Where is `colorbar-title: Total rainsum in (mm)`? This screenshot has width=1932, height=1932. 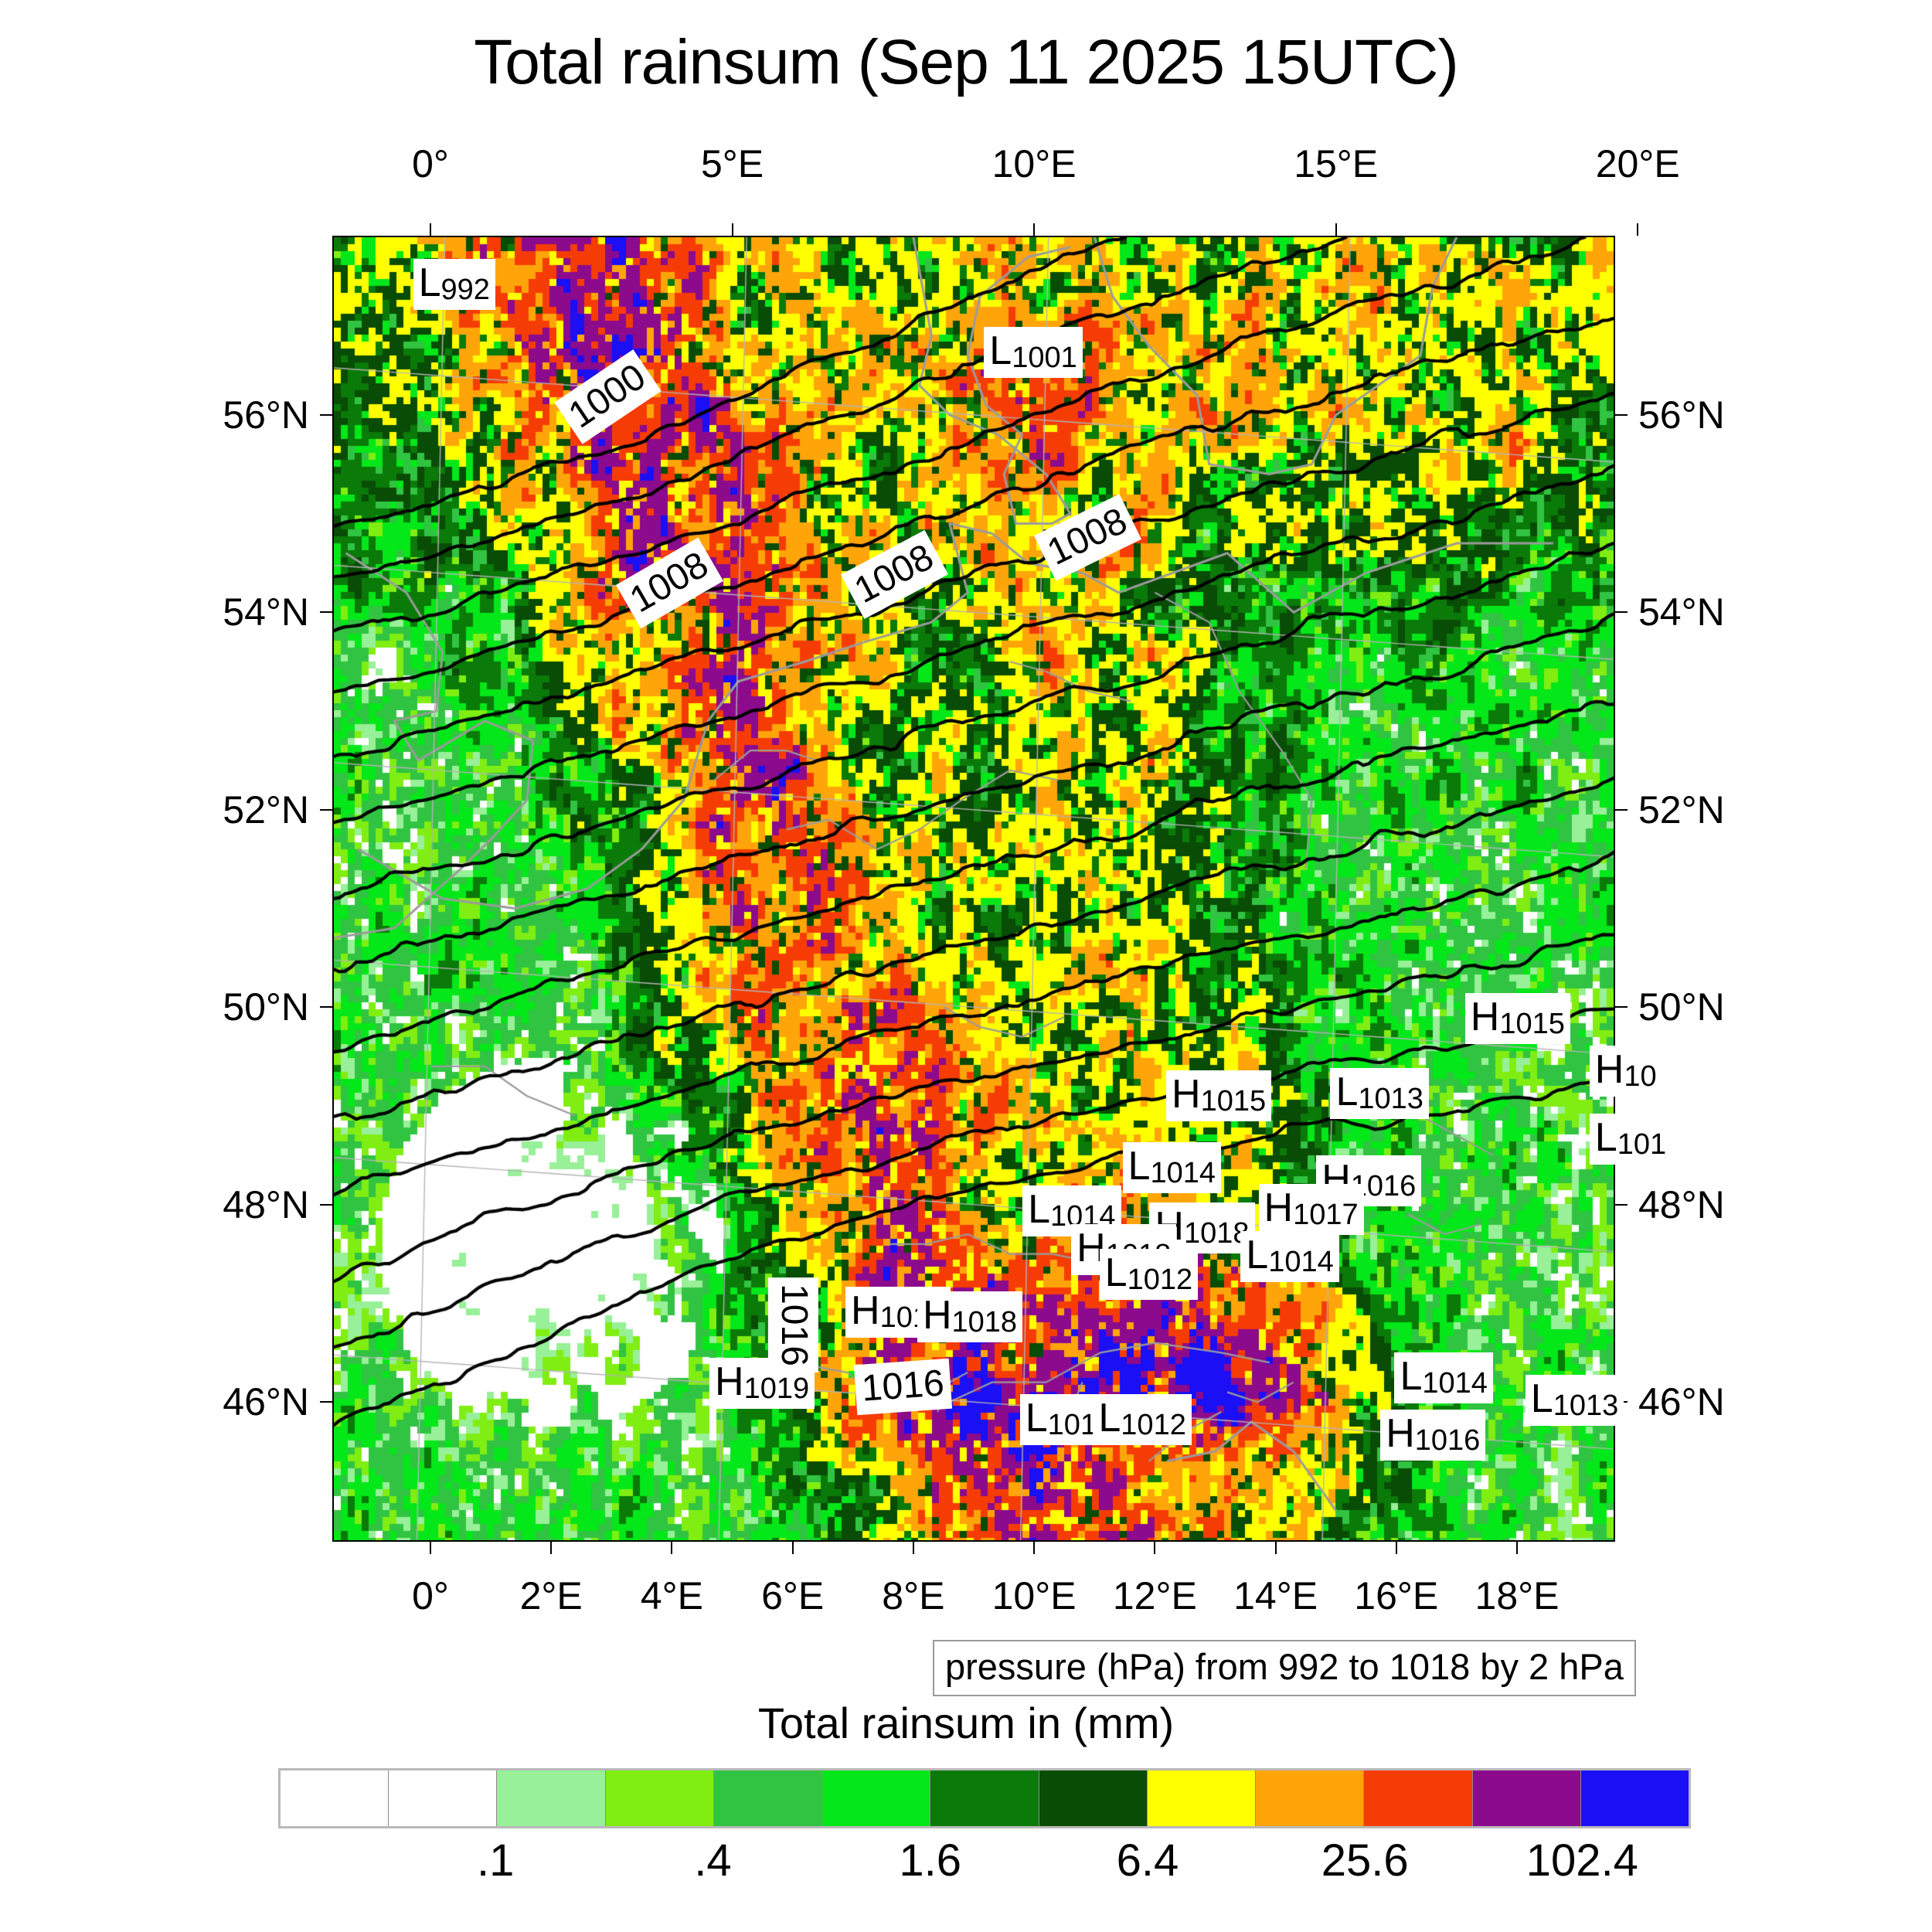 colorbar-title: Total rainsum in (mm) is located at coordinates (966, 1723).